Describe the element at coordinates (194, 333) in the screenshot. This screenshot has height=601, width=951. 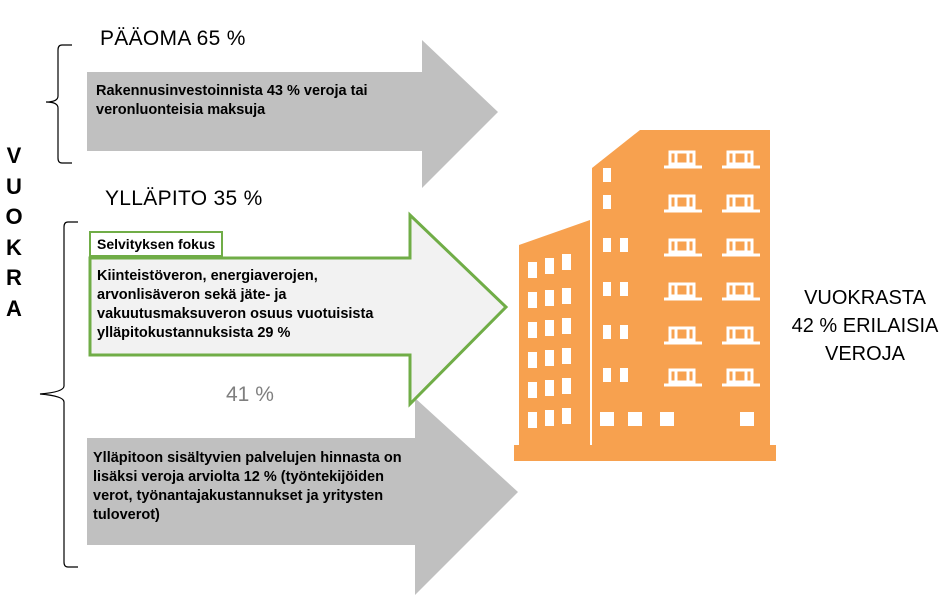
I see `focus-text-line: ylläpitokustannuksista 29 %` at that location.